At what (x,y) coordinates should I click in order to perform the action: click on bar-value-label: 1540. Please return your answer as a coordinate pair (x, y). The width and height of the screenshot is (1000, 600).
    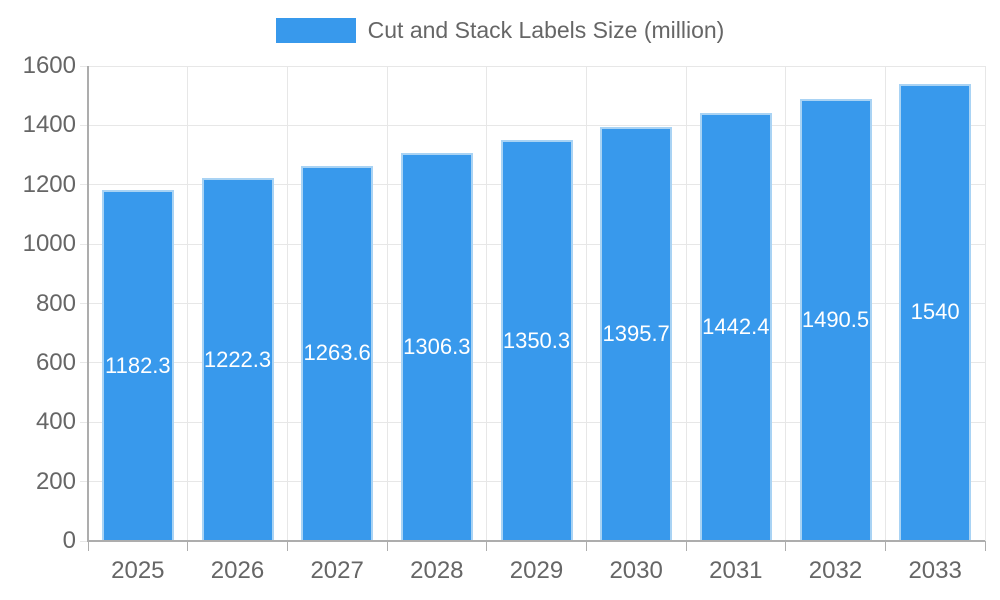
    Looking at the image, I should click on (935, 312).